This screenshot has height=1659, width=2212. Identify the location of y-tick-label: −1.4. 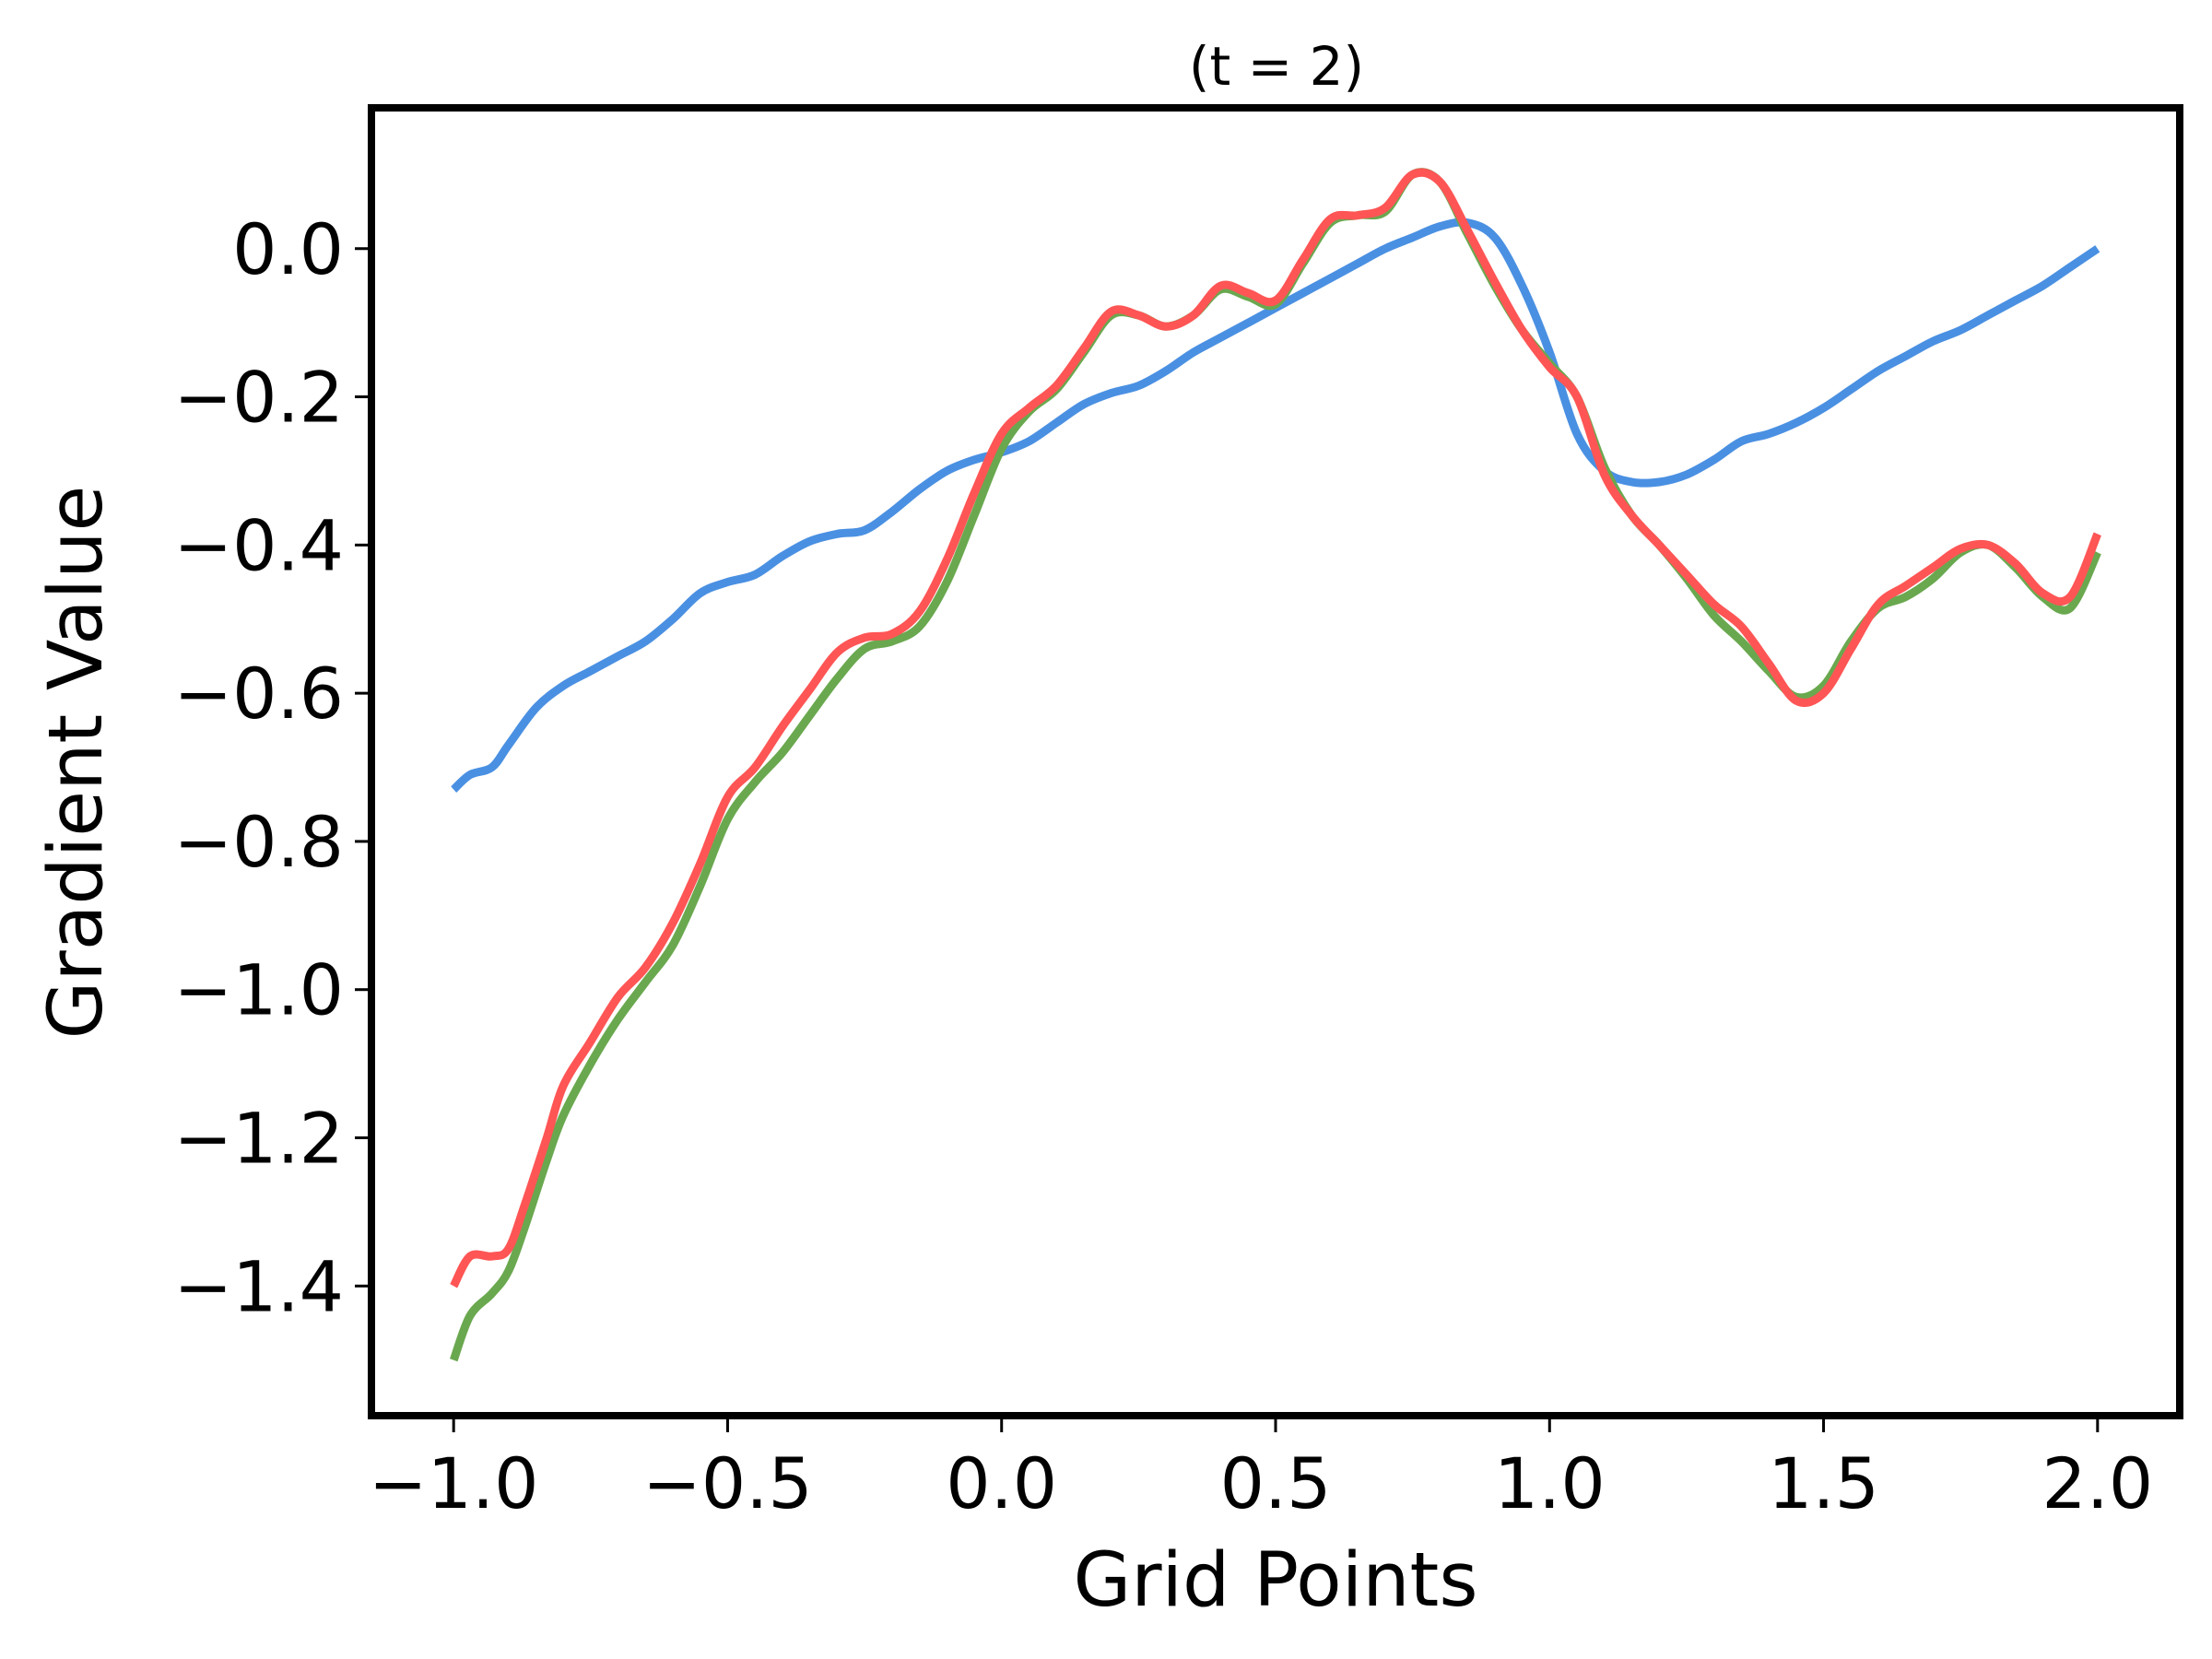
(258, 1286).